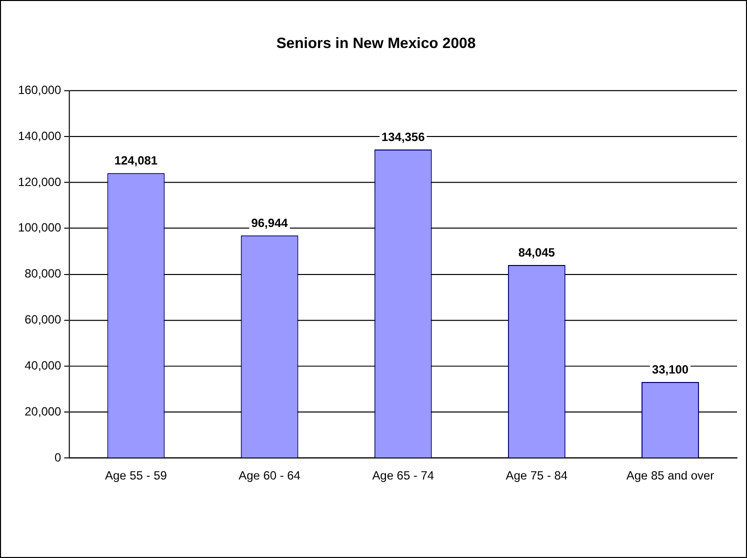 The image size is (747, 558). Describe the element at coordinates (43, 319) in the screenshot. I see `y-tick-label: 60,000` at that location.